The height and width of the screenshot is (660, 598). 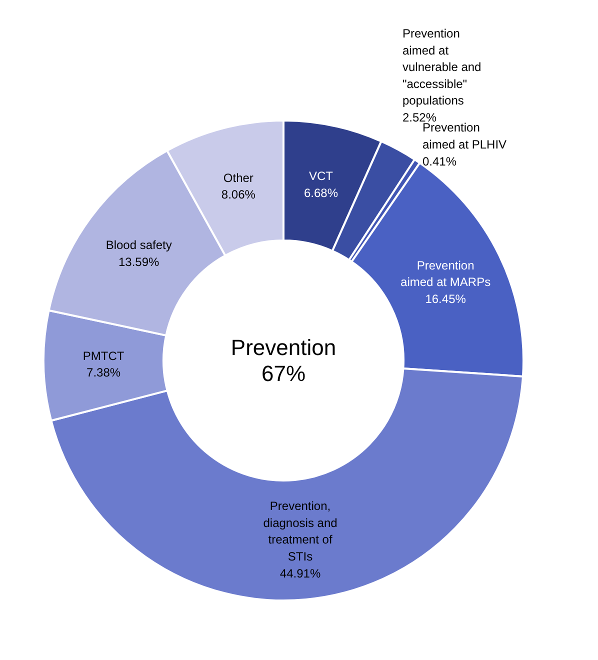 I want to click on slice-label: Prevention, diagnosis and treatment of STIs, so click(x=300, y=531).